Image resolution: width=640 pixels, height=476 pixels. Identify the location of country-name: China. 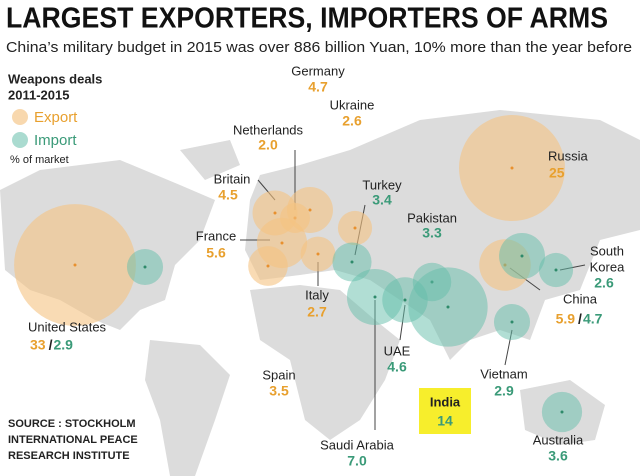
(580, 298).